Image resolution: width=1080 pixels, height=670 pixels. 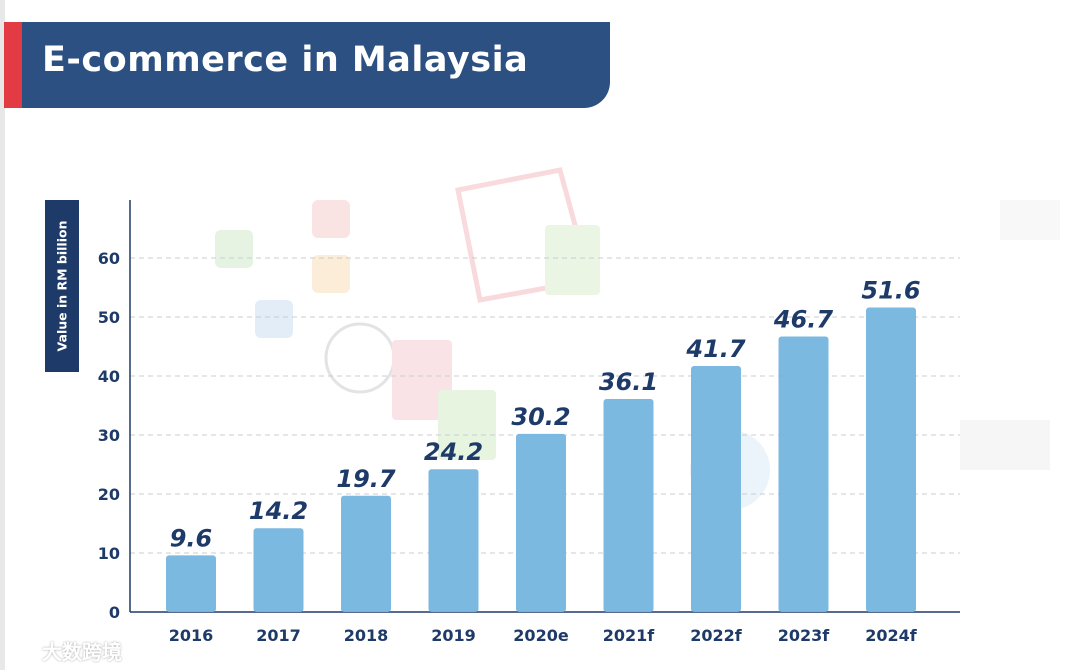 I want to click on y-tick-label: 10, so click(x=109, y=553).